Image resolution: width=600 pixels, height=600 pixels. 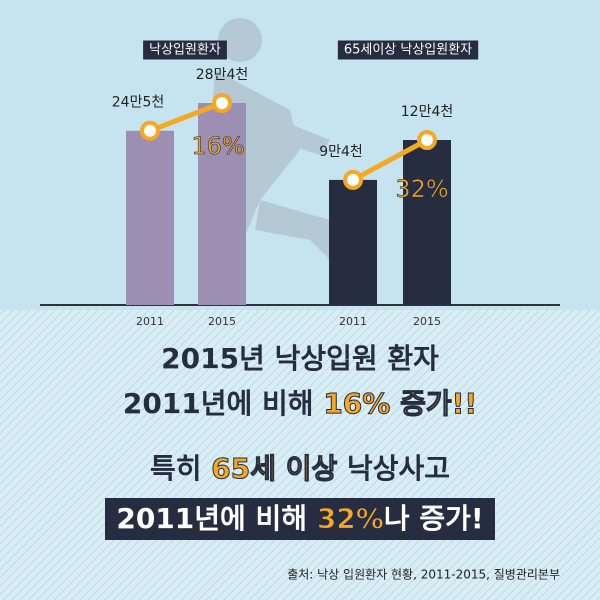 What do you see at coordinates (222, 75) in the screenshot?
I see `value-label: 28만4천` at bounding box center [222, 75].